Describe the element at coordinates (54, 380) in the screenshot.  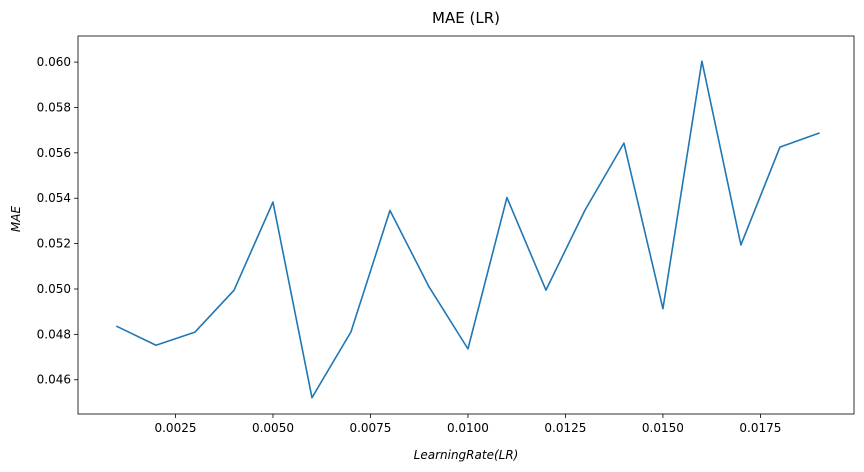
I see `y-tick-label: 0.046` at that location.